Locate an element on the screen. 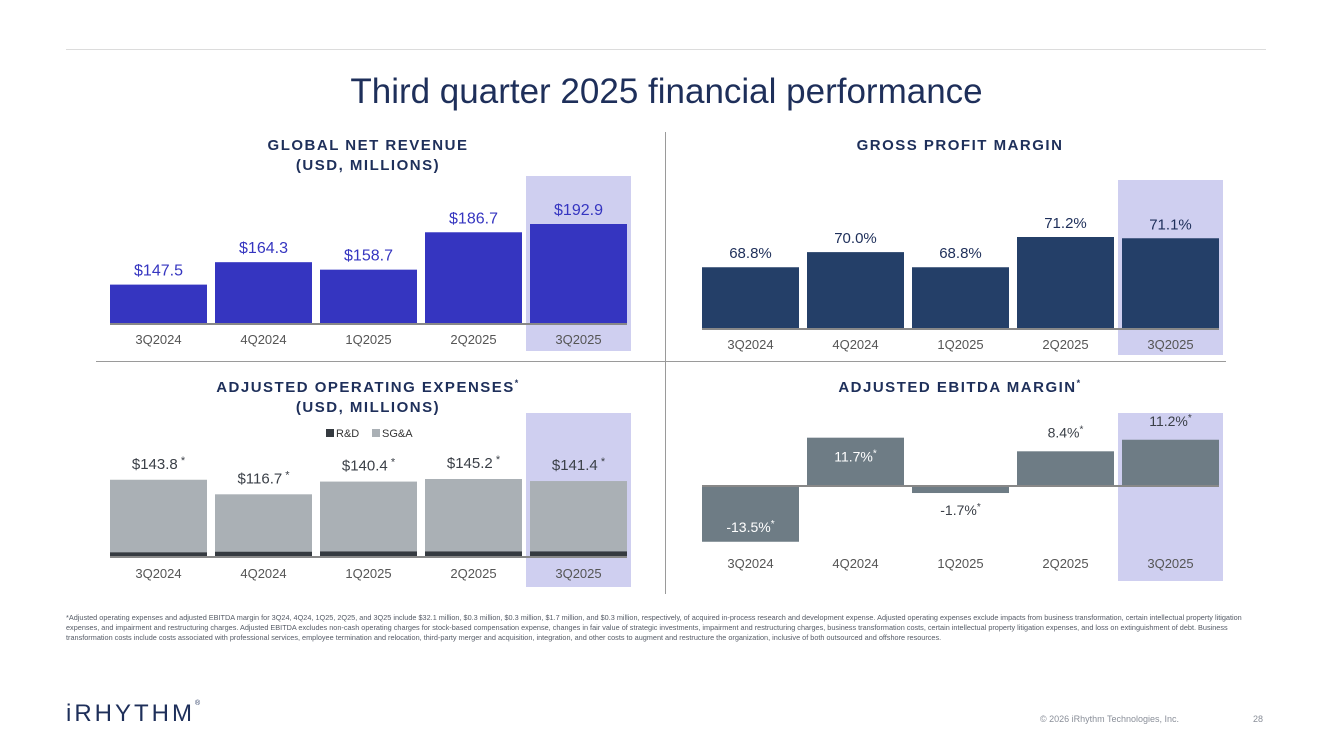  ebitda-title-mark: * is located at coordinates (1079, 383).